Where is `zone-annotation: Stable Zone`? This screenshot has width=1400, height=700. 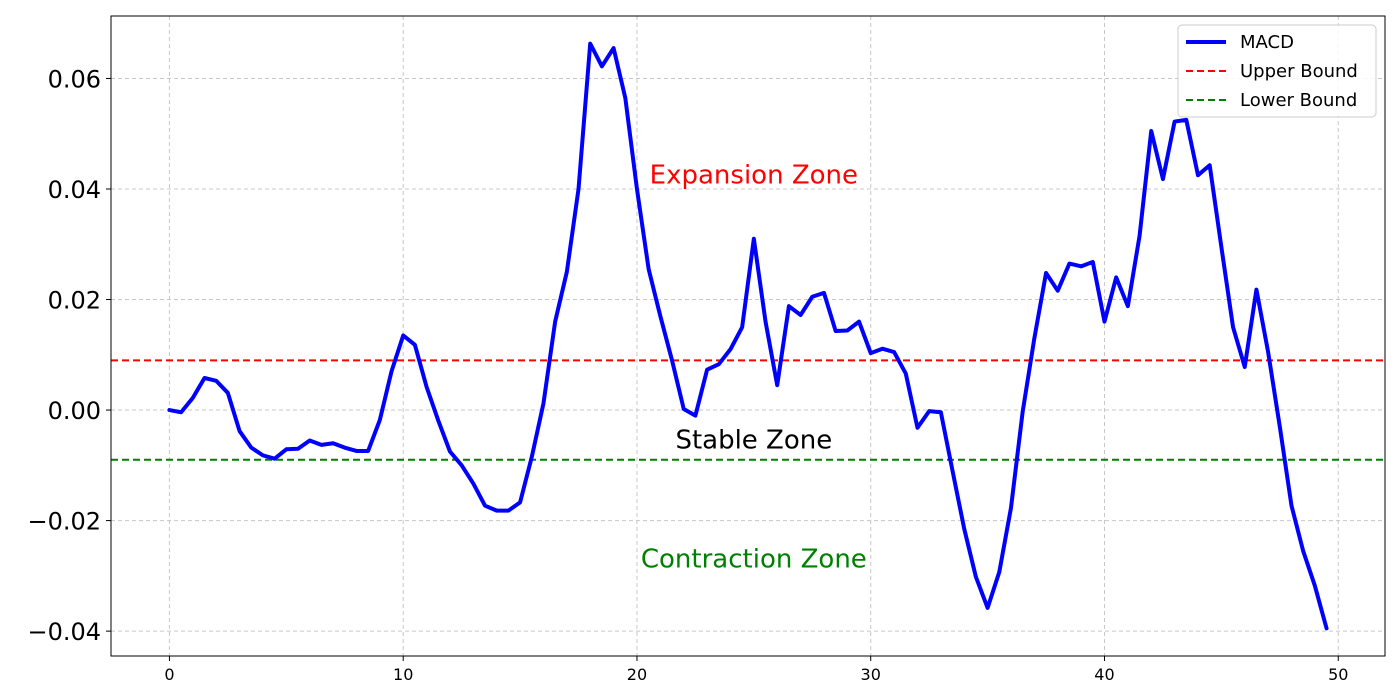
zone-annotation: Stable Zone is located at coordinates (753, 441).